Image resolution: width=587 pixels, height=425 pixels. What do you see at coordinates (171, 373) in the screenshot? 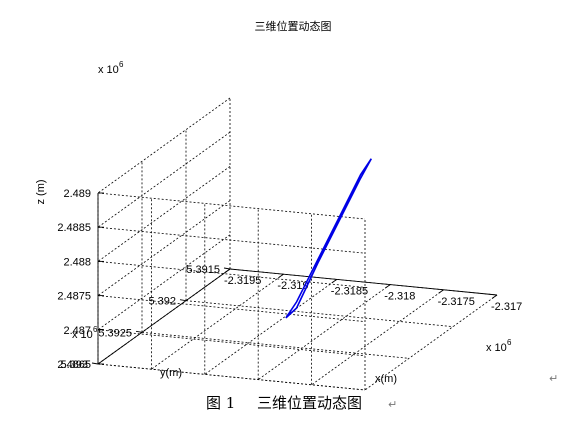
I see `y-axis-label: y(m)` at bounding box center [171, 373].